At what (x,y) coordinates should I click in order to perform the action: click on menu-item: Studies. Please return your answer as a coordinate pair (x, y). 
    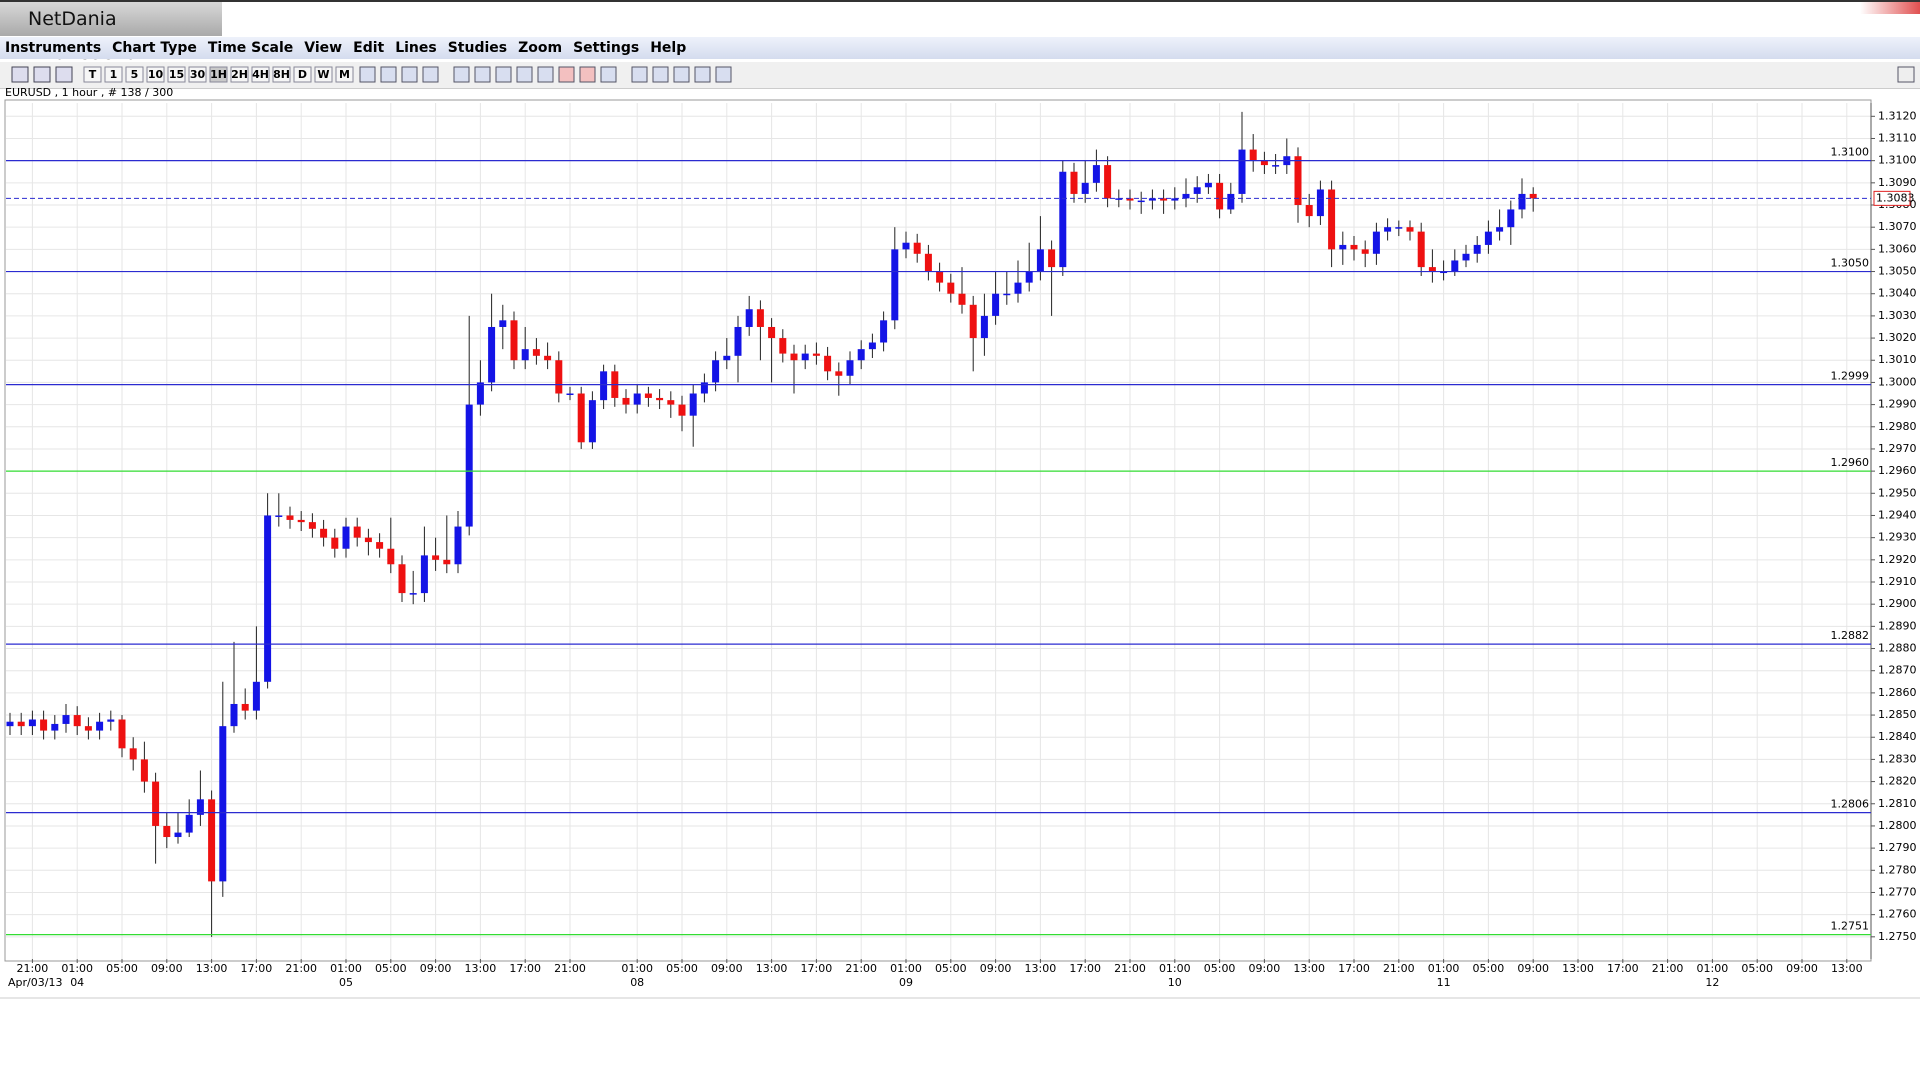
    Looking at the image, I should click on (477, 48).